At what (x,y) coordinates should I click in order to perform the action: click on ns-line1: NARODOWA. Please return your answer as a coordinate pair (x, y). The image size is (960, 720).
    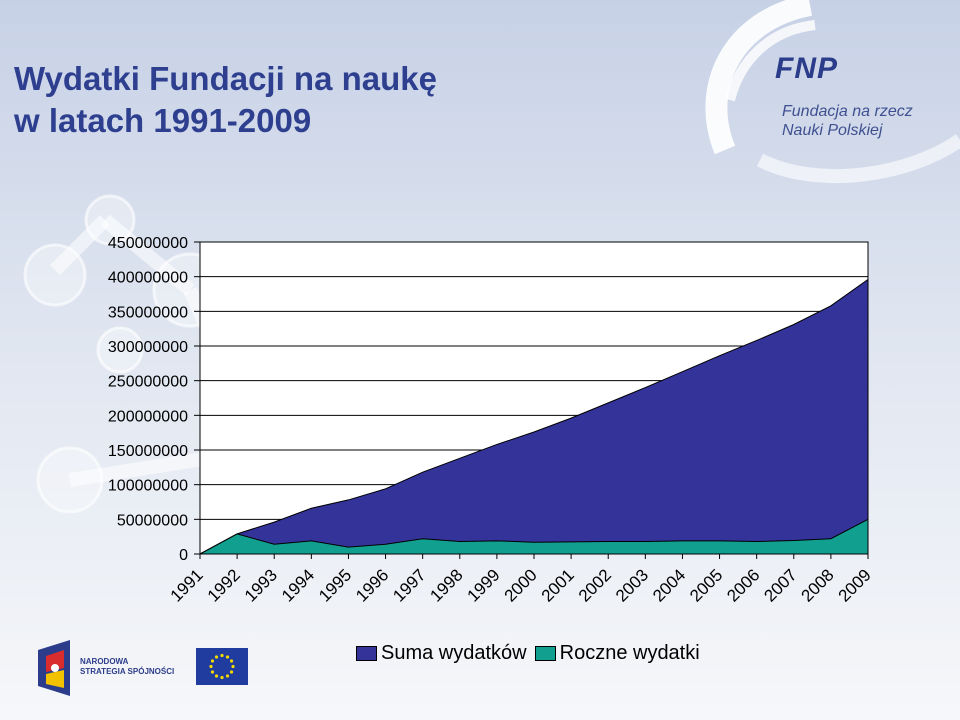
    Looking at the image, I should click on (104, 661).